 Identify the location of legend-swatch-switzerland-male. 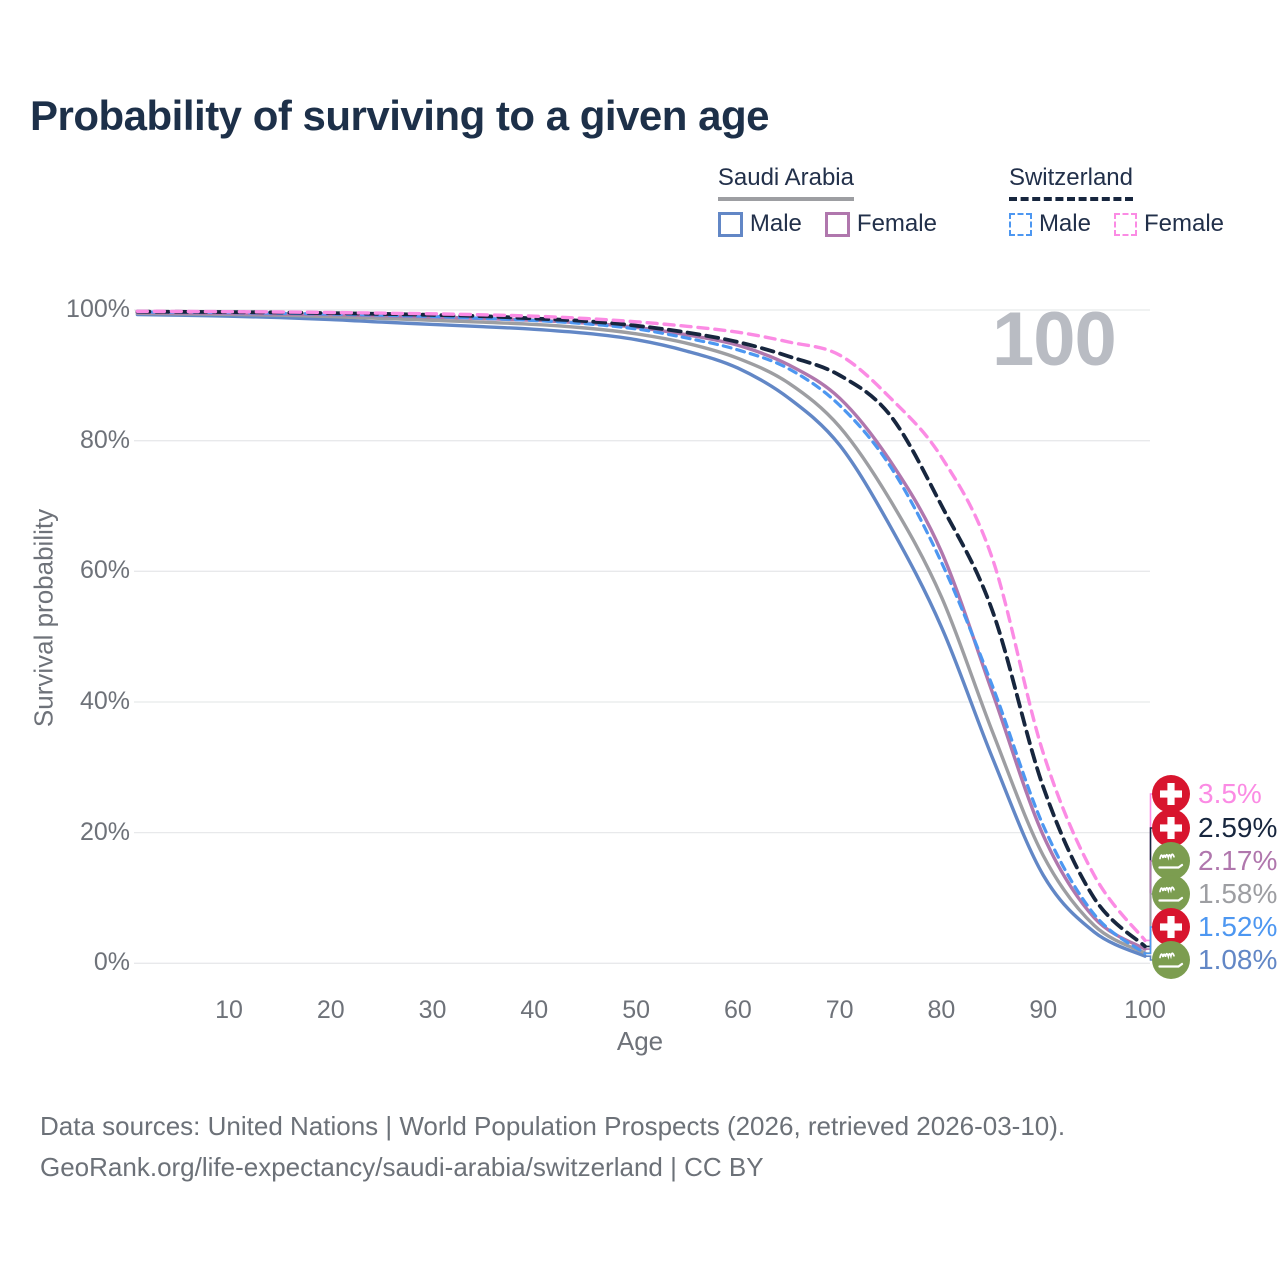
(1020, 224).